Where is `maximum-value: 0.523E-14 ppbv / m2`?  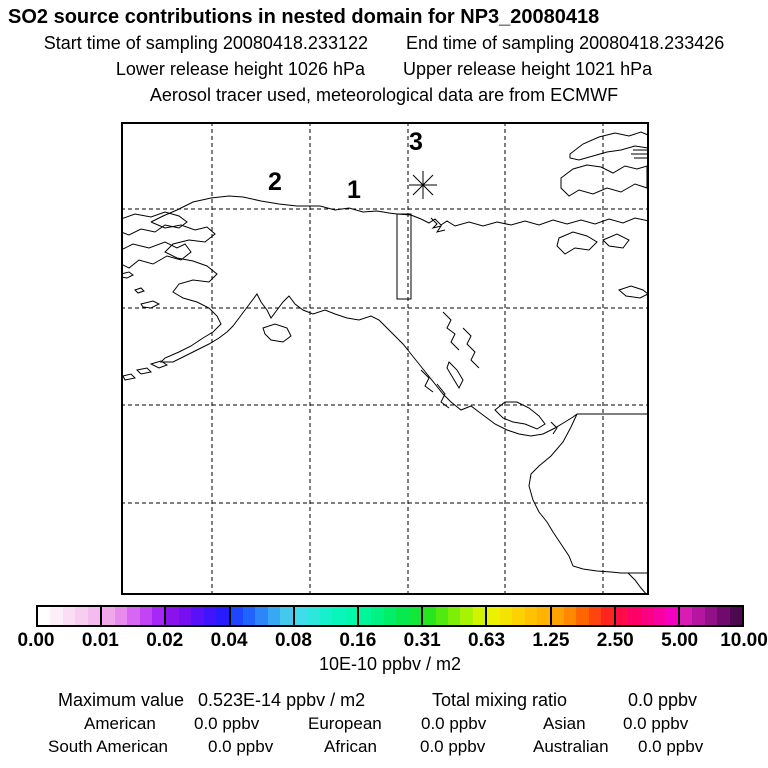
maximum-value: 0.523E-14 ppbv / m2 is located at coordinates (282, 700).